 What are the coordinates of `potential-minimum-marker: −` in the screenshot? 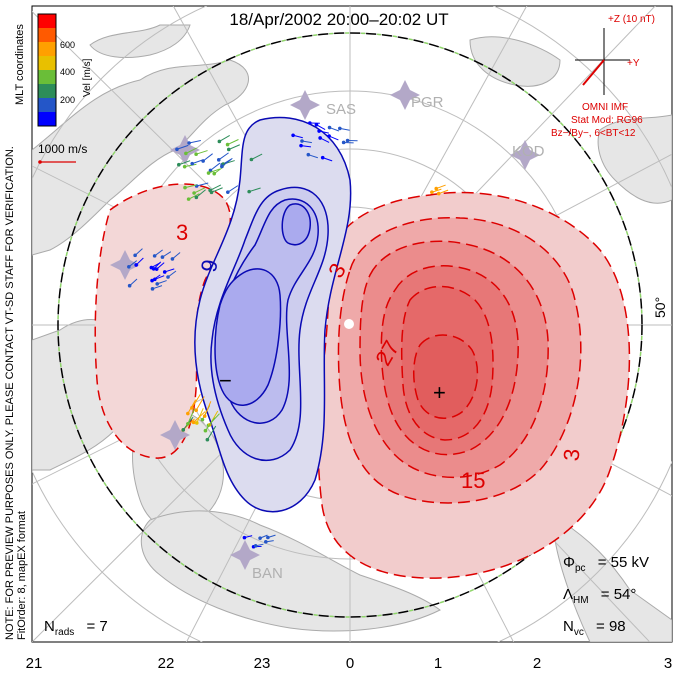 It's located at (225, 380).